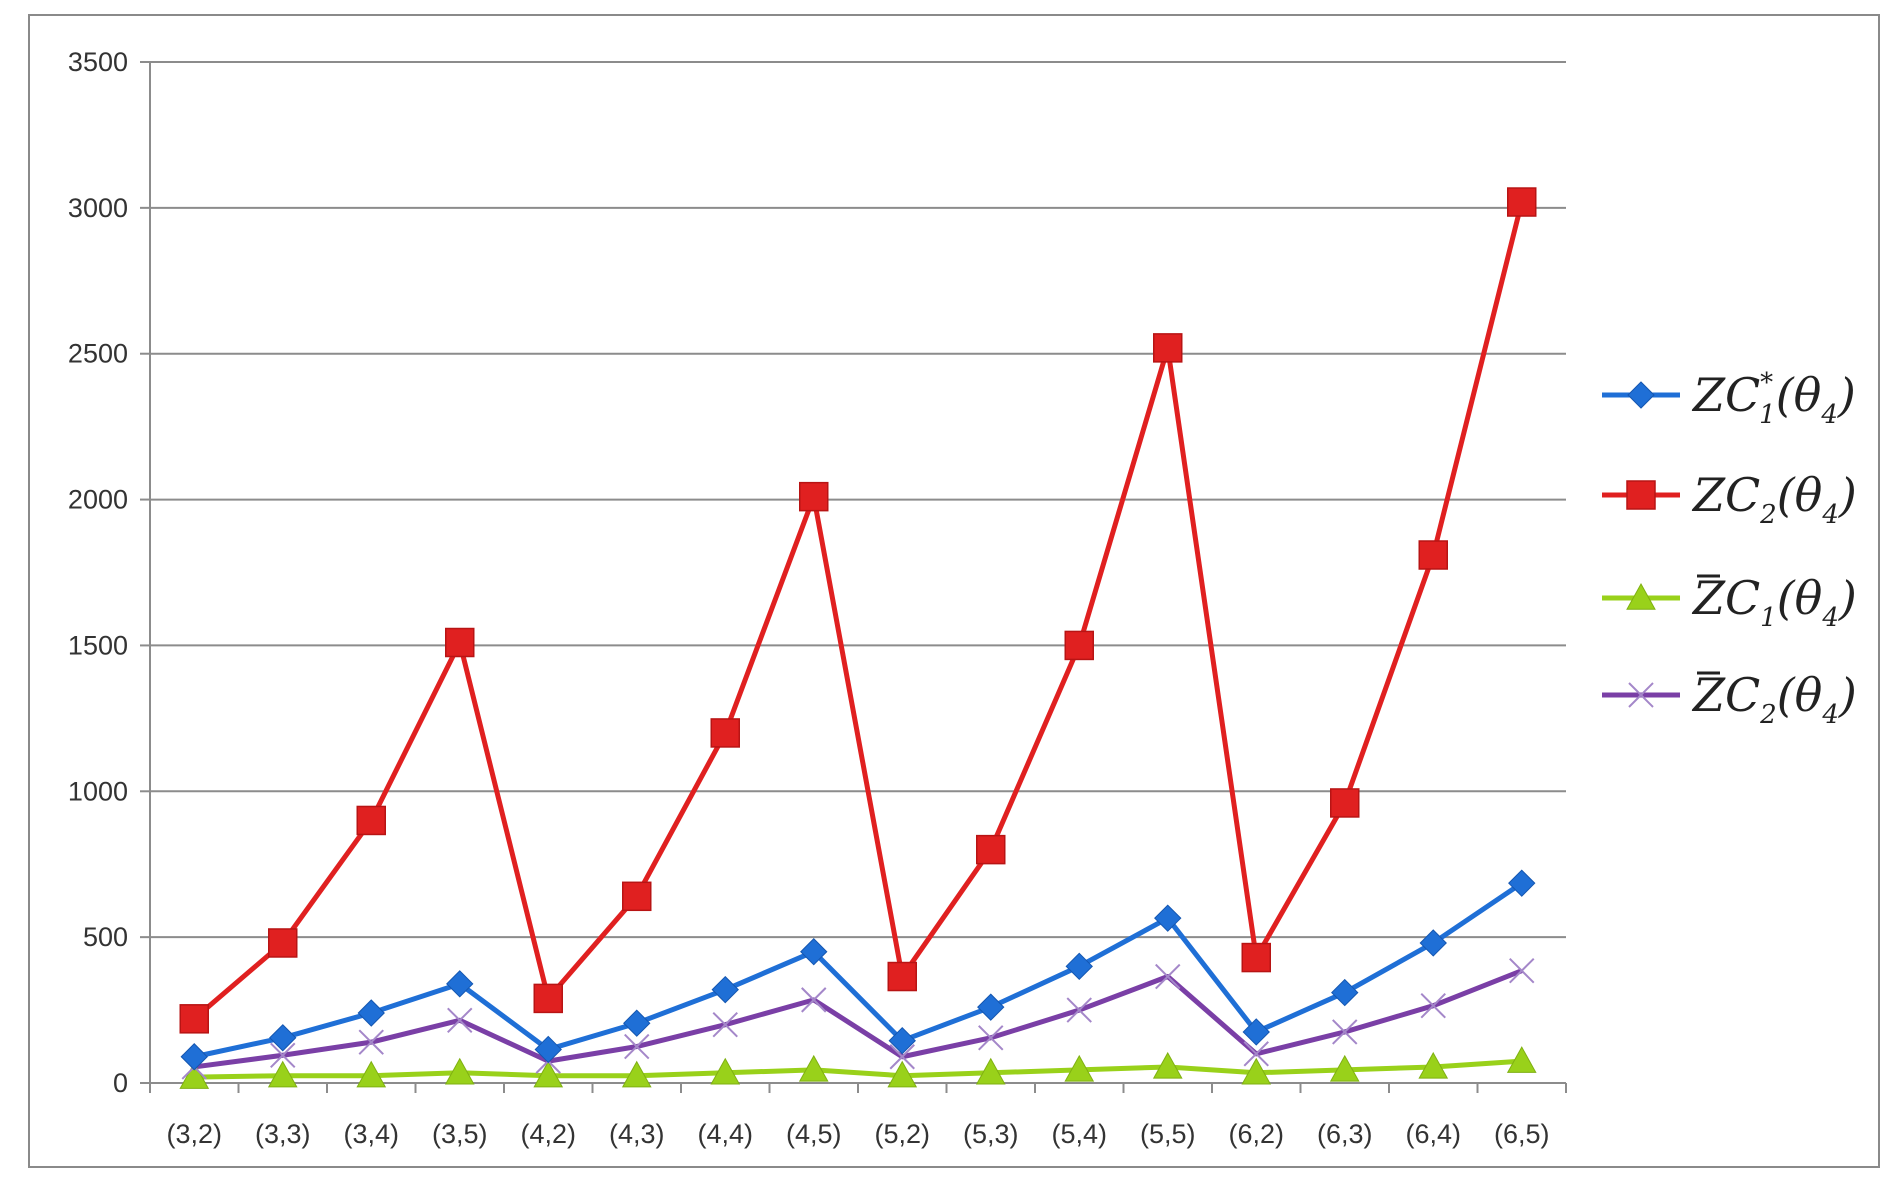 The height and width of the screenshot is (1193, 1894). Describe the element at coordinates (725, 1134) in the screenshot. I see `x-tick-label: (4,4)` at that location.